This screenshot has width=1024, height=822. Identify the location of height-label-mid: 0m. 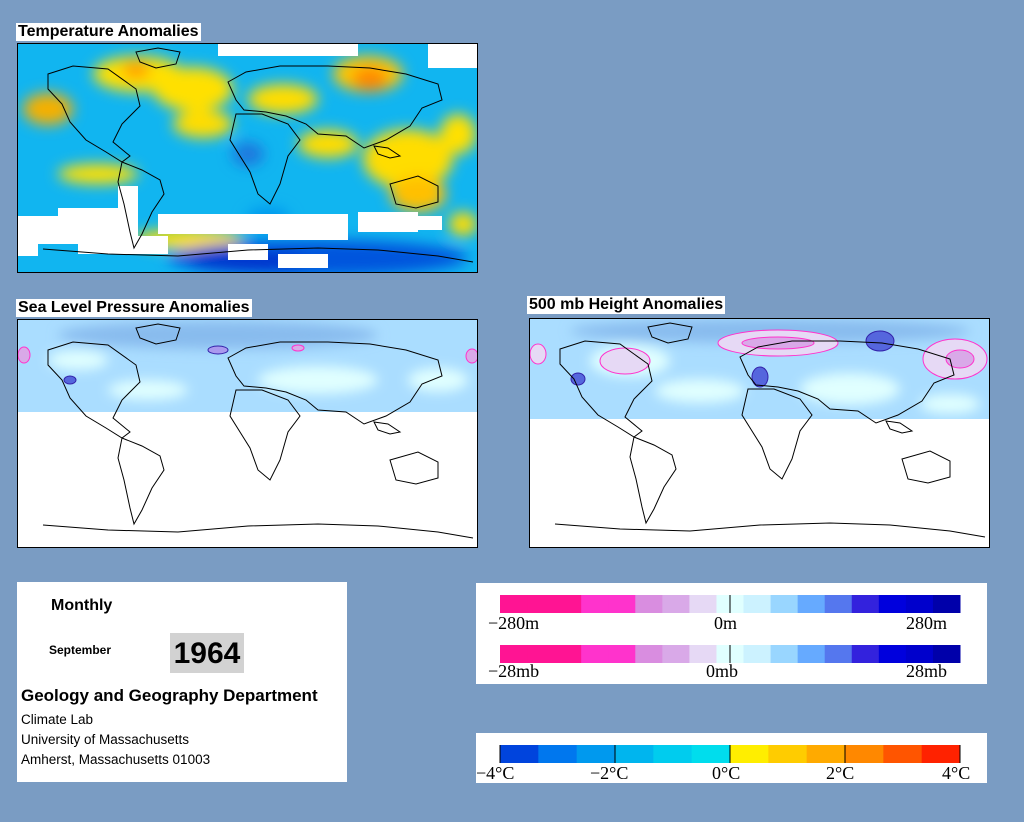
(725, 623).